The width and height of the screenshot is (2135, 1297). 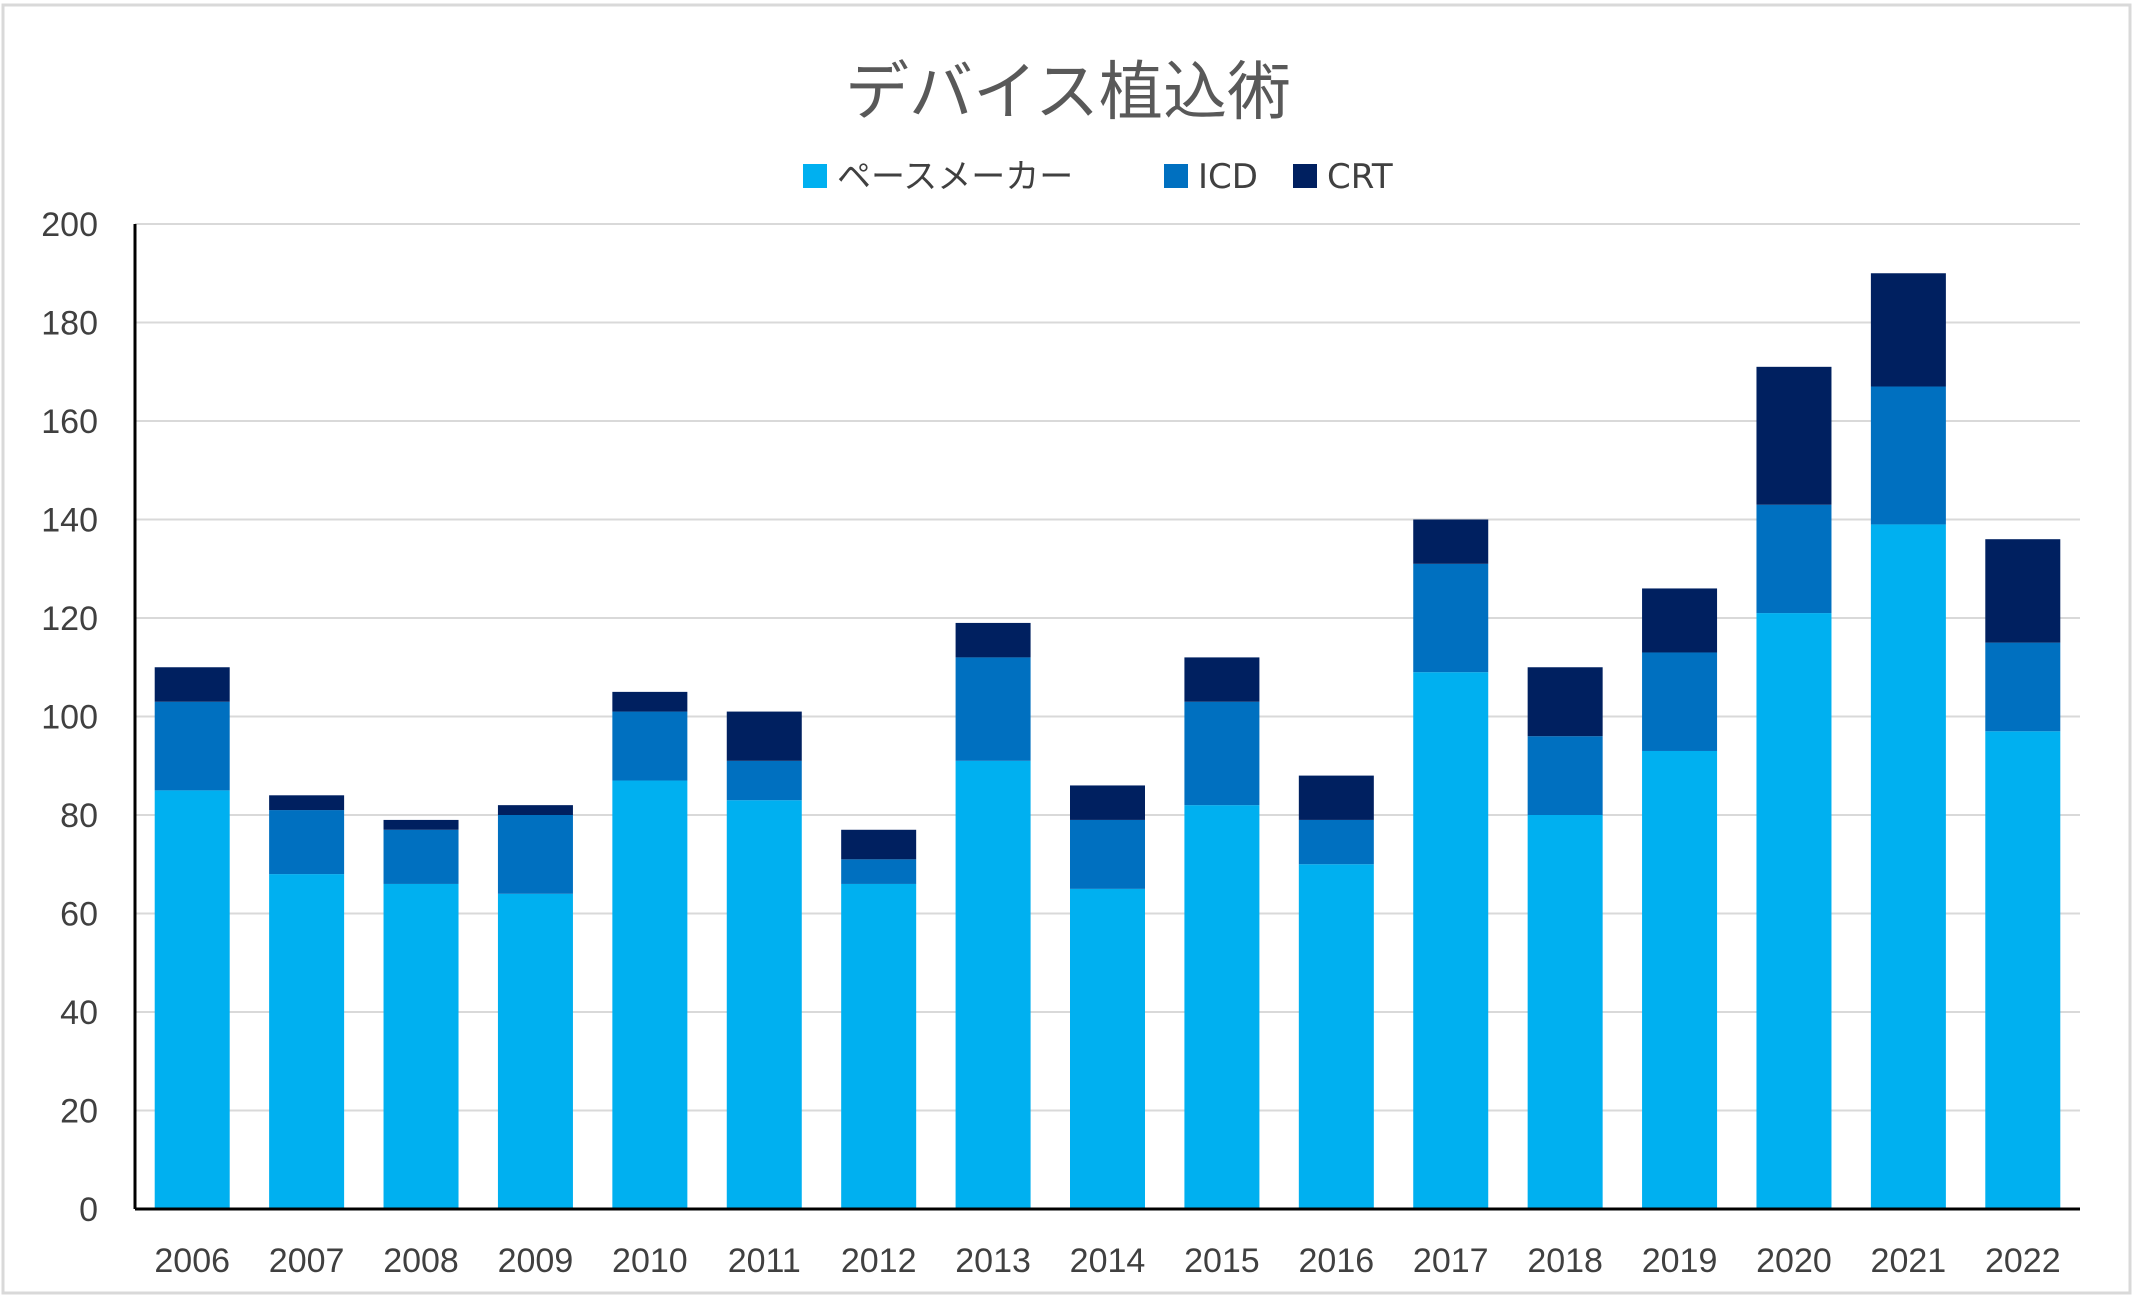 I want to click on bar-group-2016, so click(x=1336, y=992).